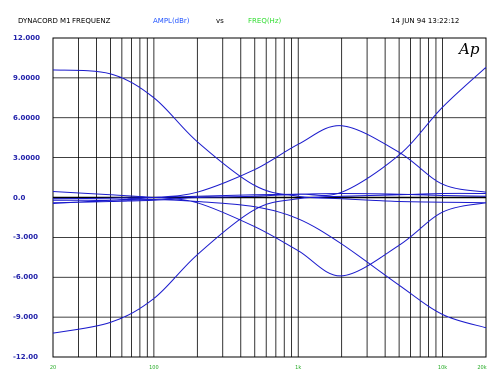 The height and width of the screenshot is (373, 494). Describe the element at coordinates (154, 368) in the screenshot. I see `x-tick-label: 100` at that location.